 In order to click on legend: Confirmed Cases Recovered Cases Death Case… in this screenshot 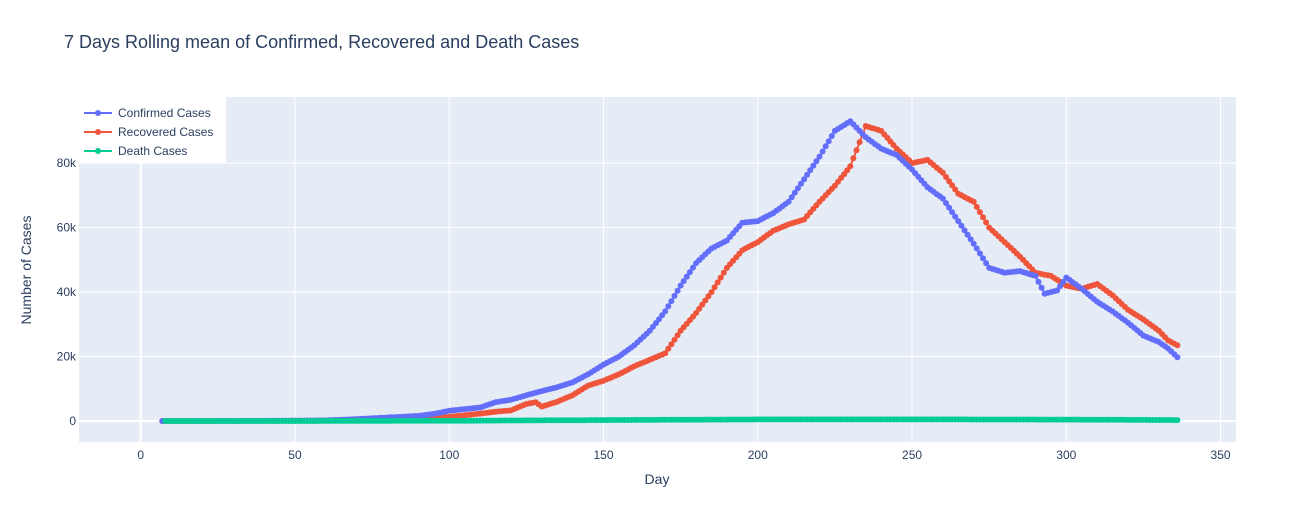, I will do `click(152, 130)`.